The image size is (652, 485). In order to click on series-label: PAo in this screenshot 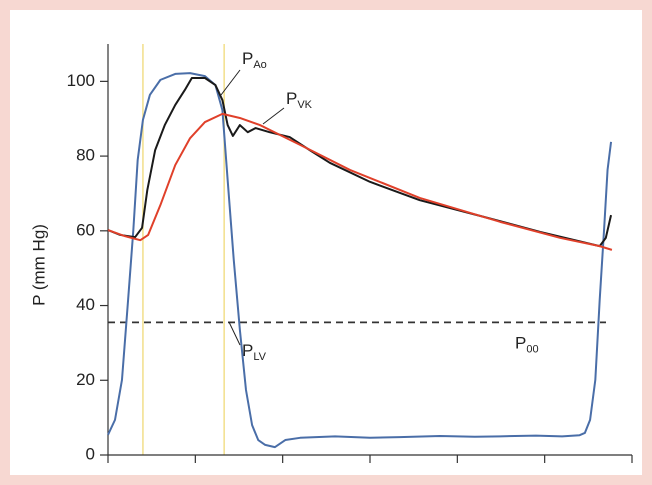, I will do `click(254, 59)`.